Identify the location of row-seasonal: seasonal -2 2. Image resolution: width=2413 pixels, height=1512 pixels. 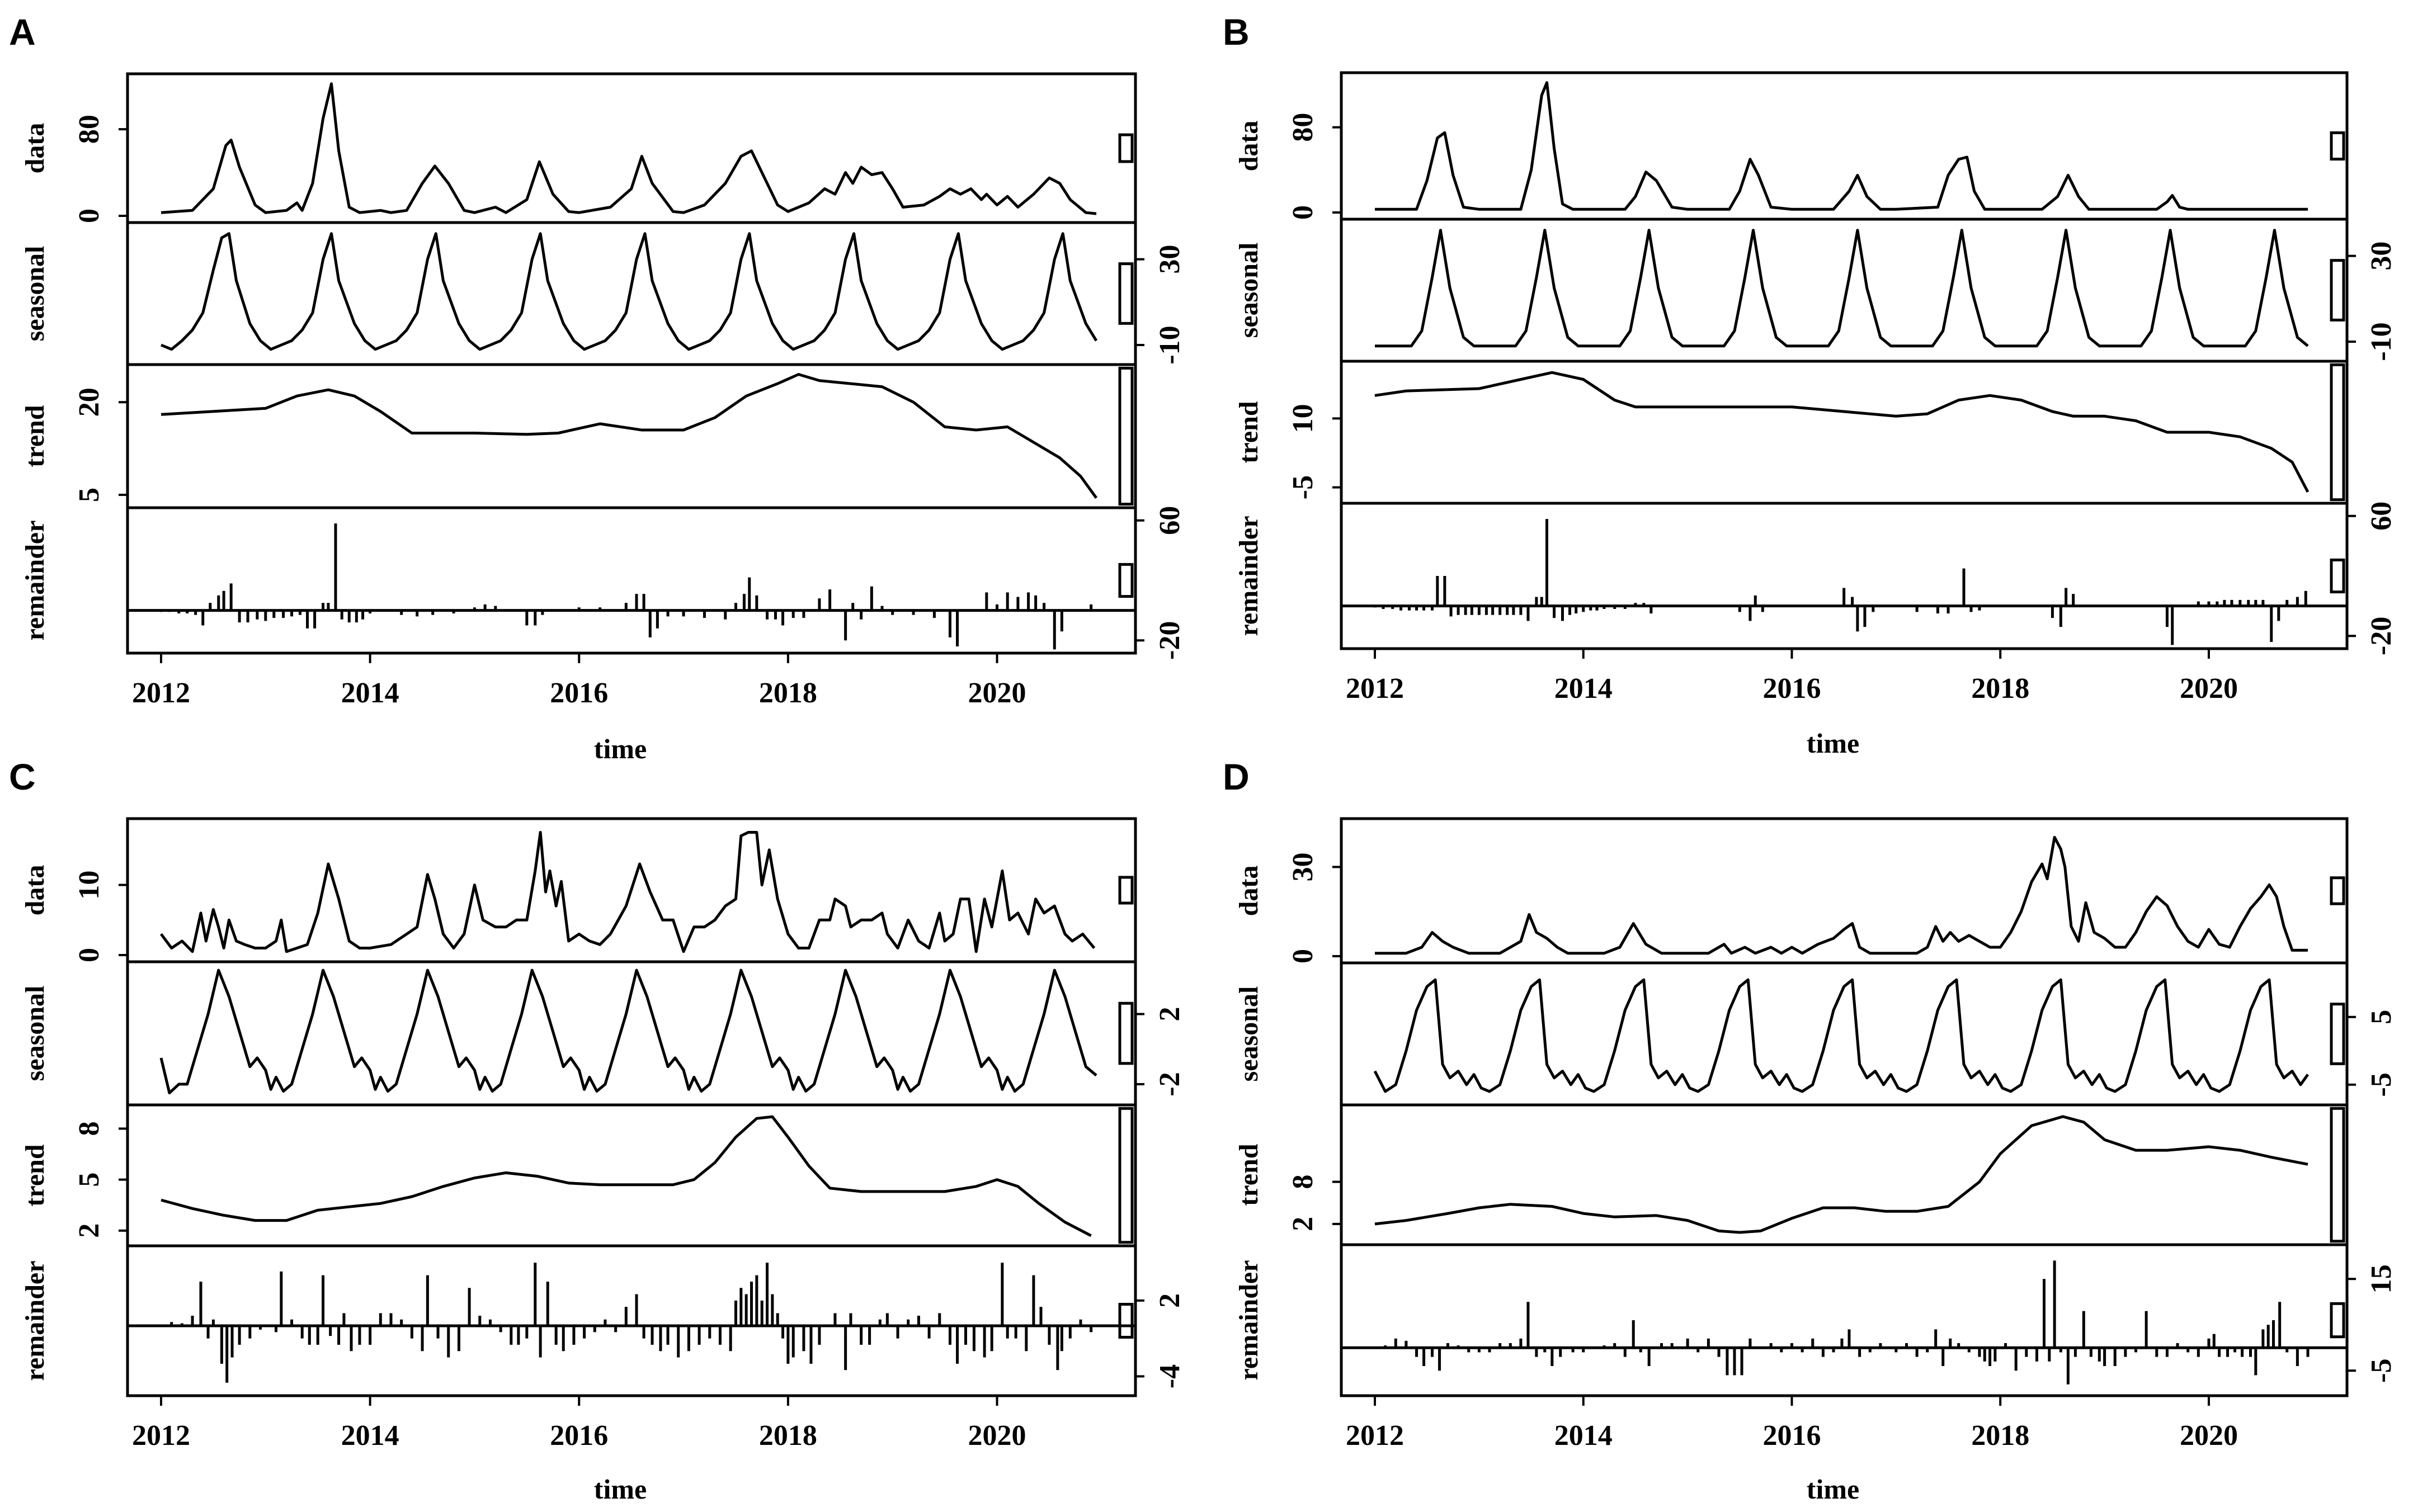
(603, 1033).